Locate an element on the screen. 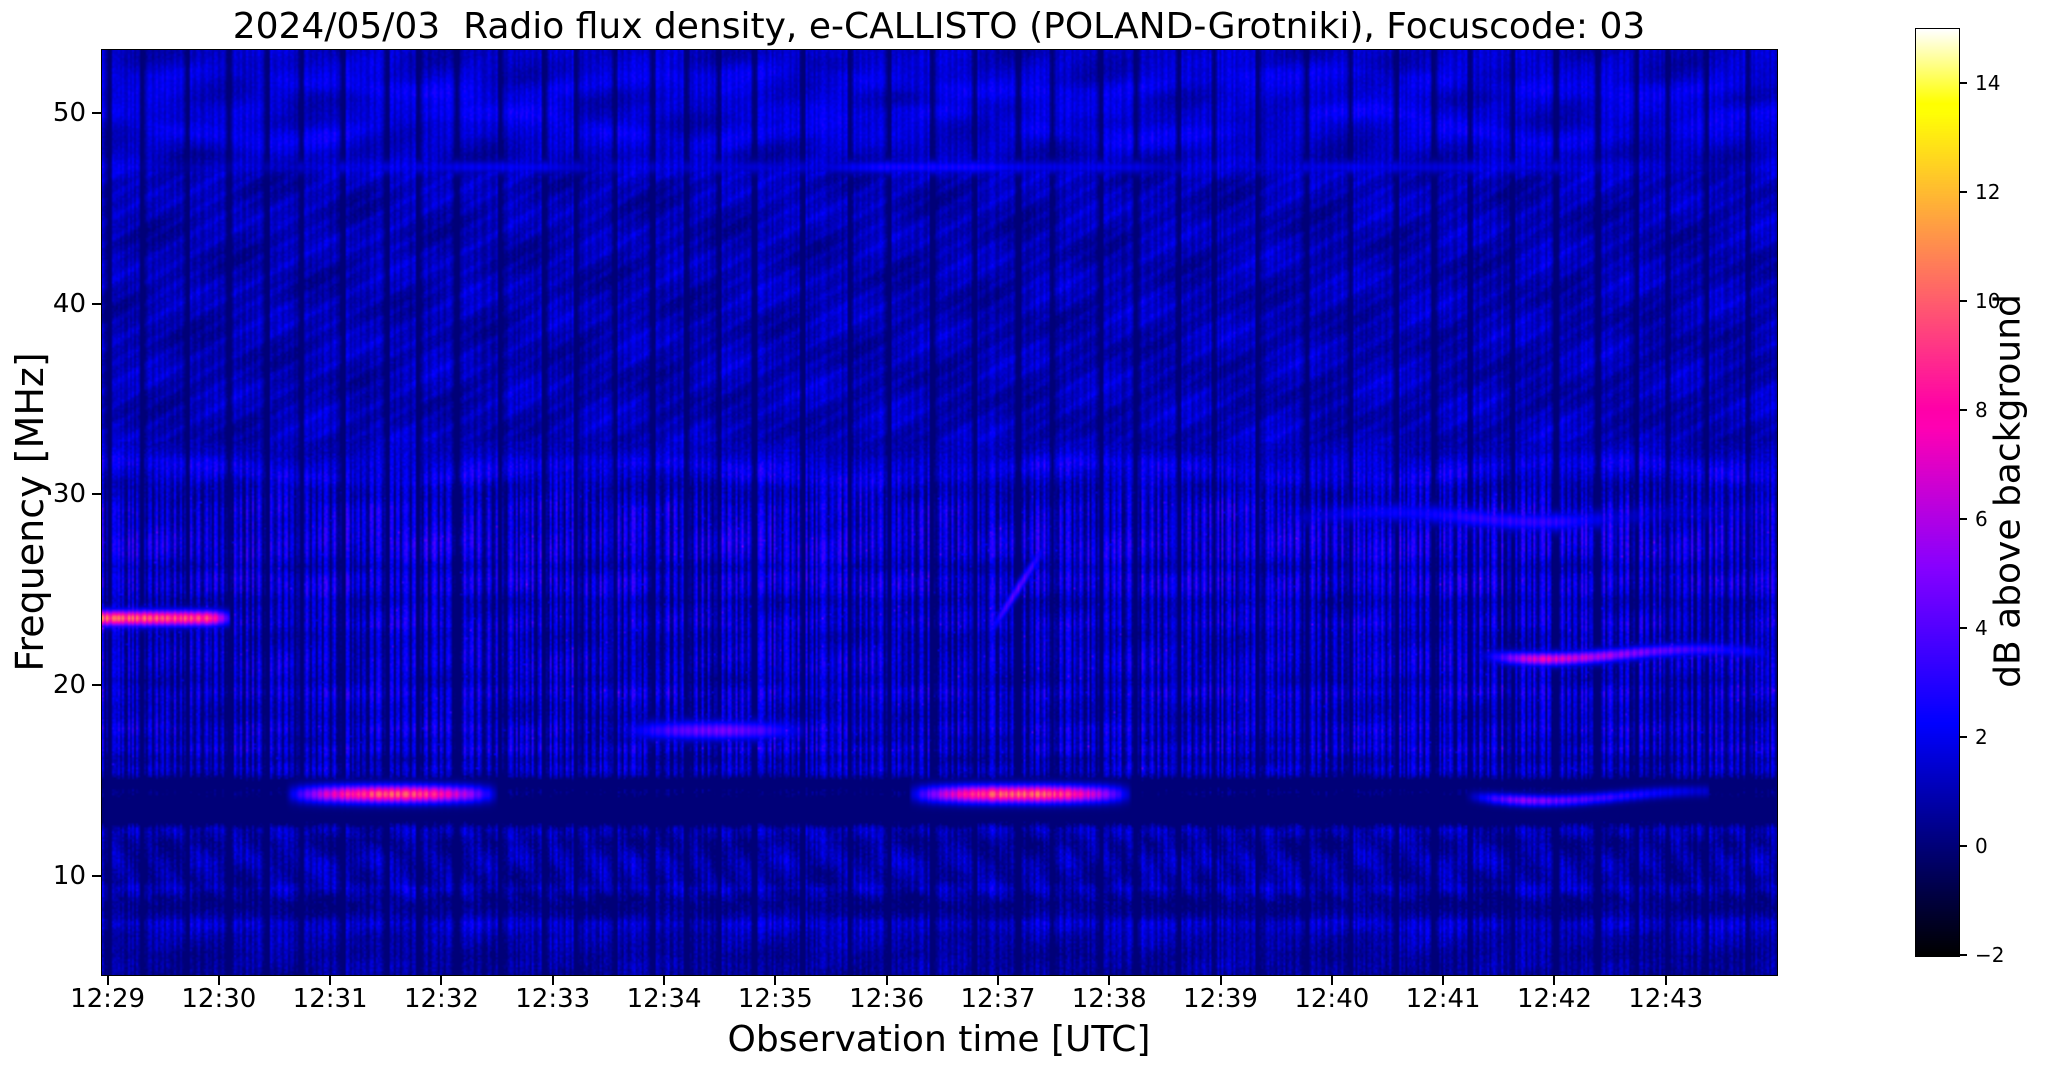 The height and width of the screenshot is (1067, 2047). x-tick-label: 12:33 is located at coordinates (553, 999).